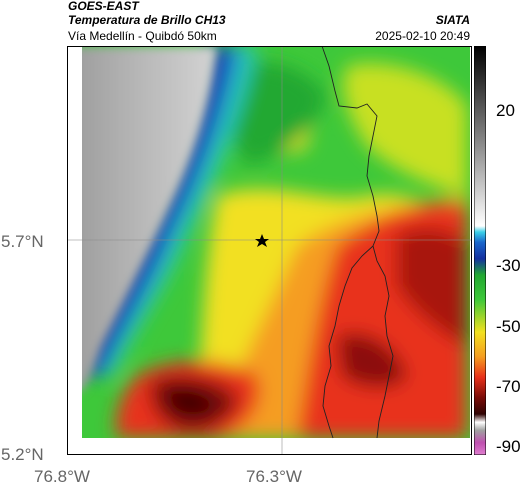  Describe the element at coordinates (508, 386) in the screenshot. I see `colorbar-tick-label: -70` at that location.